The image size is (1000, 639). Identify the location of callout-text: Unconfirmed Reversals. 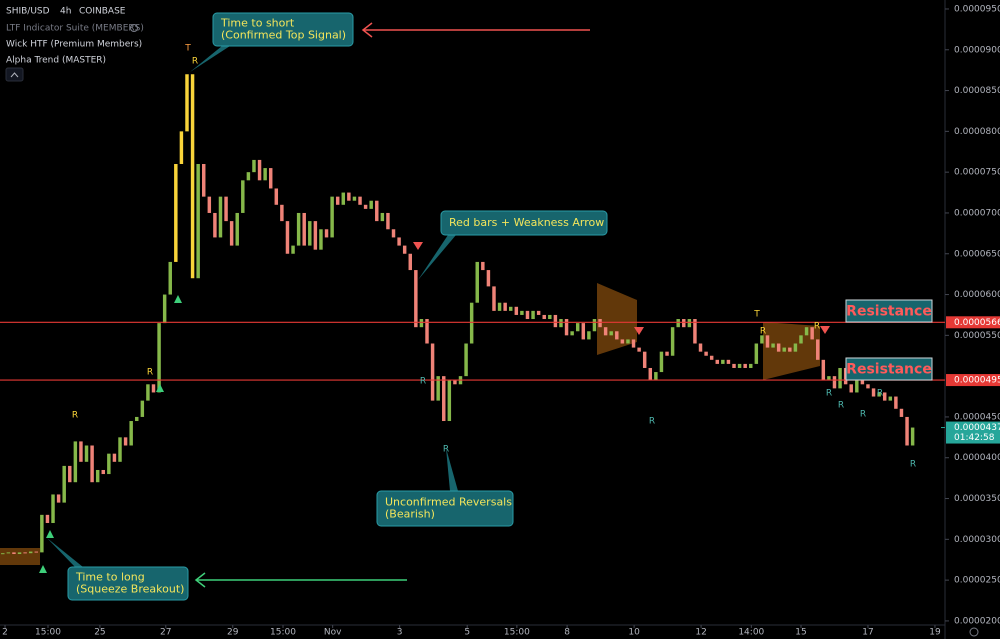
(448, 502).